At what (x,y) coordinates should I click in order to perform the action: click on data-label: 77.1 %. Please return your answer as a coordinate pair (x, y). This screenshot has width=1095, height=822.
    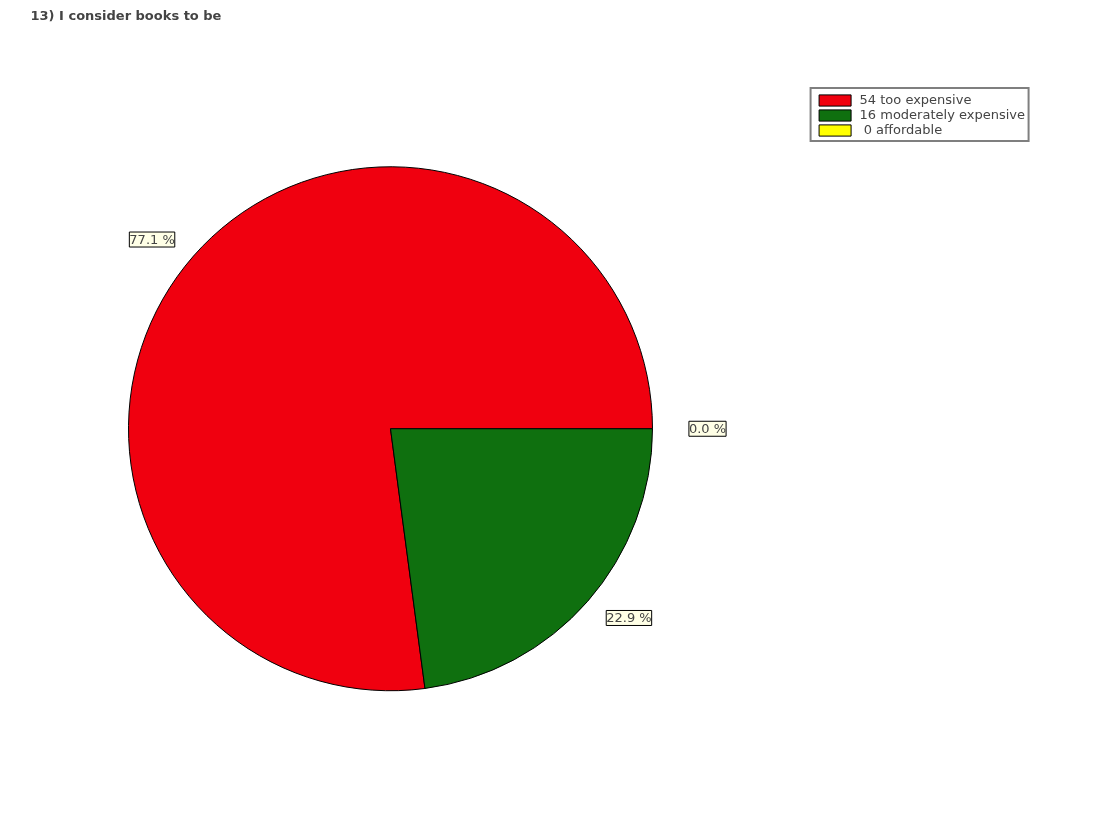
    Looking at the image, I should click on (152, 240).